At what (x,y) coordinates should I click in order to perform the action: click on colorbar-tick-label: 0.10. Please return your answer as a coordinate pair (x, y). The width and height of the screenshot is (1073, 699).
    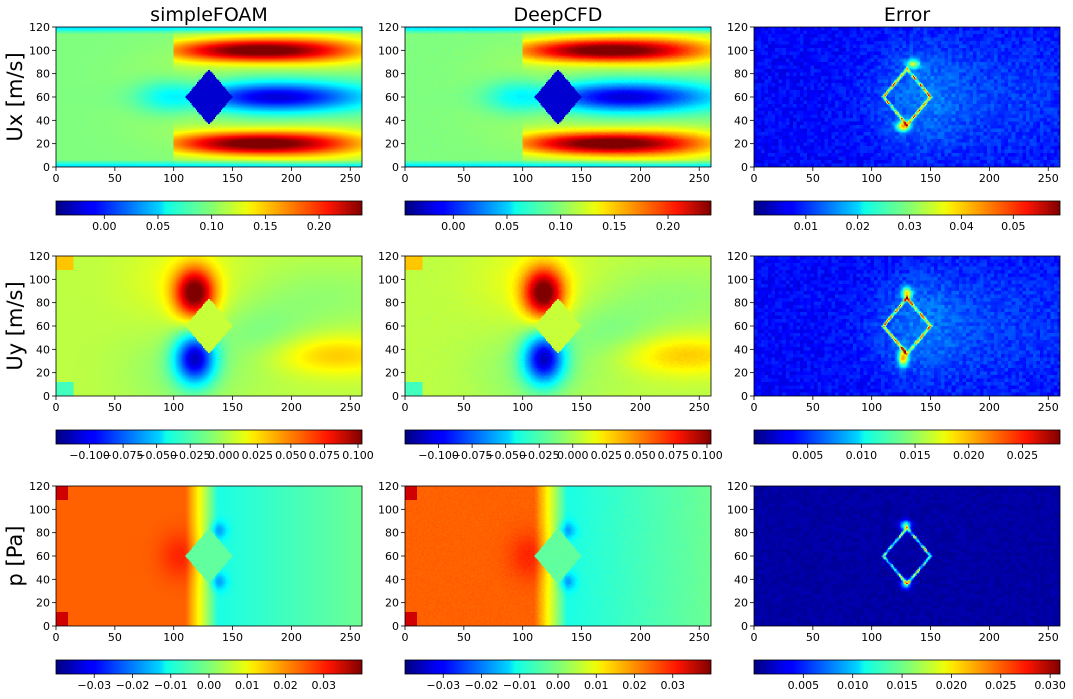
    Looking at the image, I should click on (560, 226).